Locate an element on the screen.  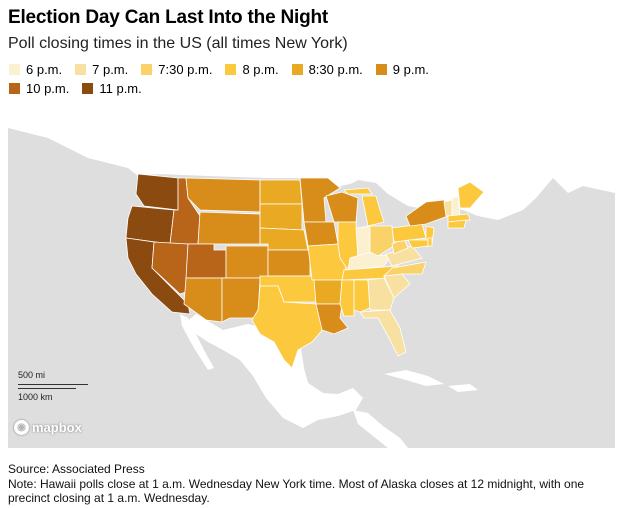
state-nv is located at coordinates (170, 268).